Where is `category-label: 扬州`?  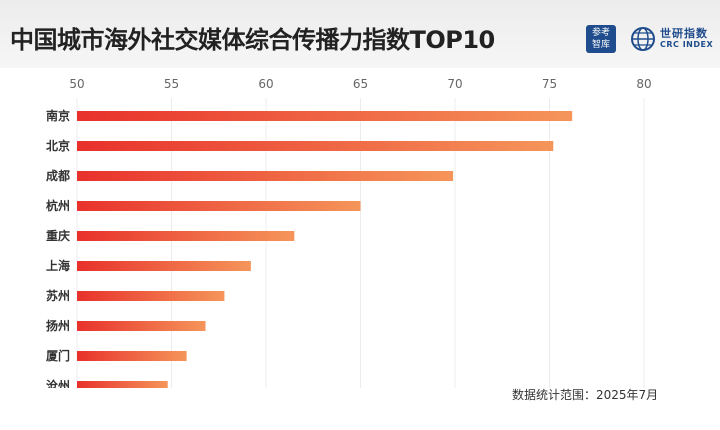
category-label: 扬州 is located at coordinates (58, 325).